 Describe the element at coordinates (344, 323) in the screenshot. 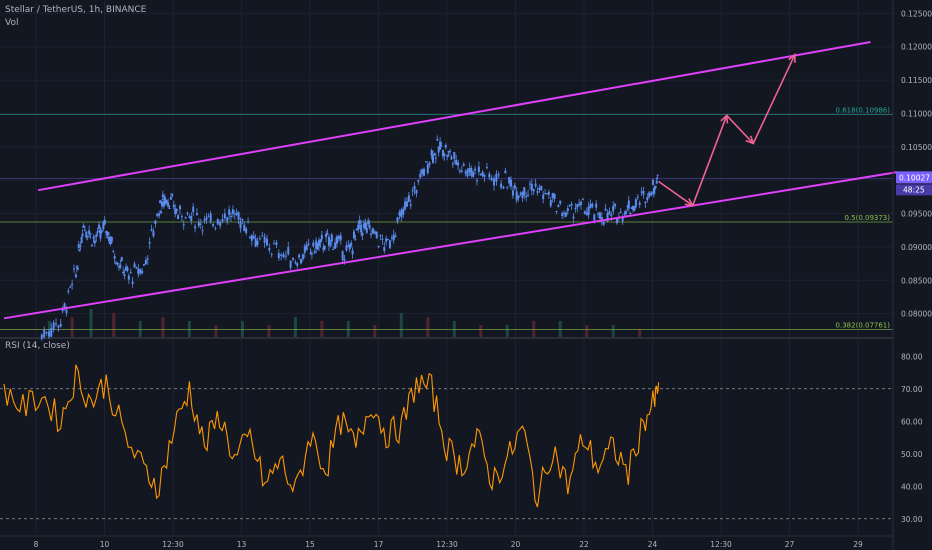

I see `volume-bars` at that location.